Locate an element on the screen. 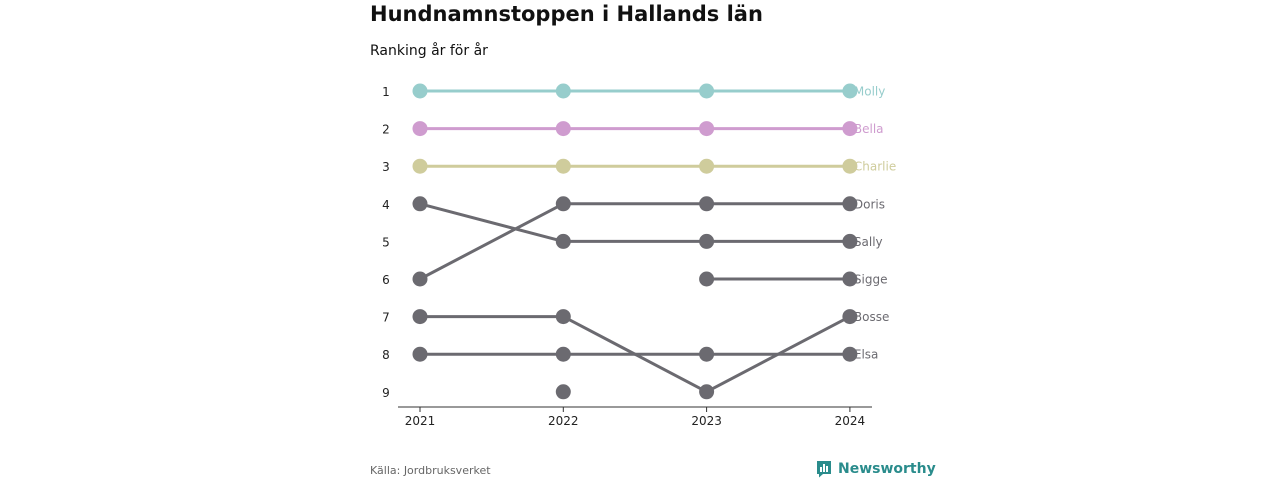 The image size is (1280, 480). y-tick-label: 6 is located at coordinates (386, 280).